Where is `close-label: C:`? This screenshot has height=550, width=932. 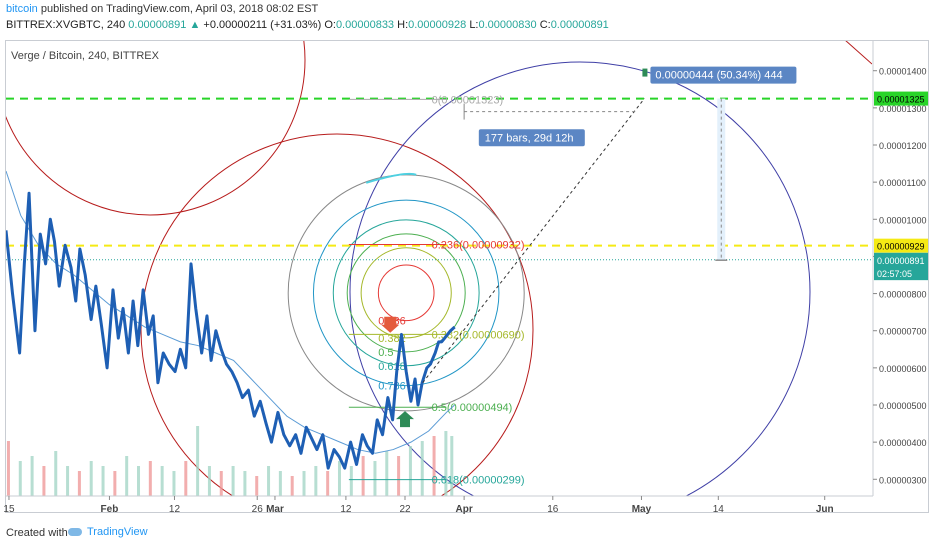
close-label: C: is located at coordinates (545, 25).